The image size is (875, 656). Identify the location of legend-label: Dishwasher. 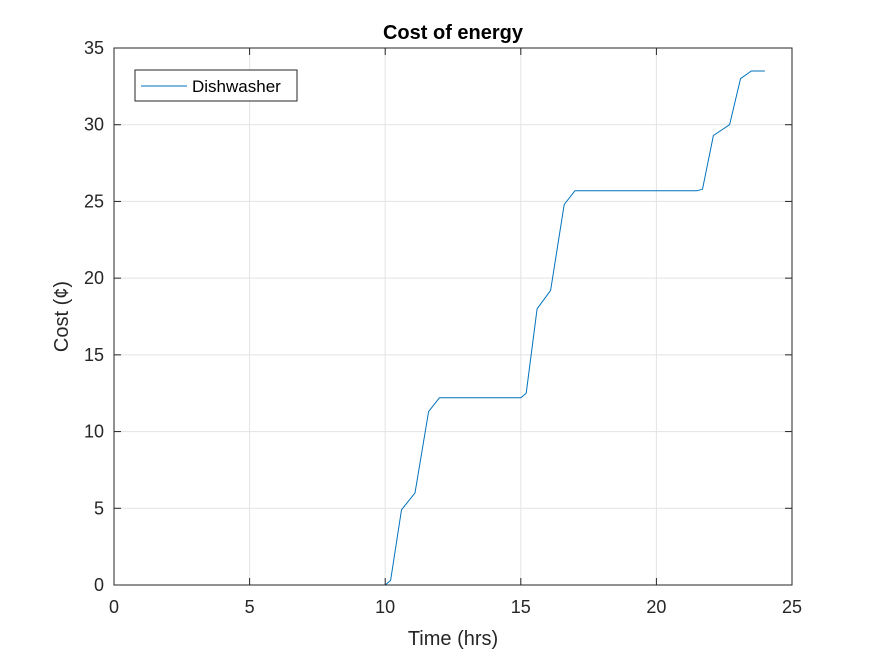
(236, 86).